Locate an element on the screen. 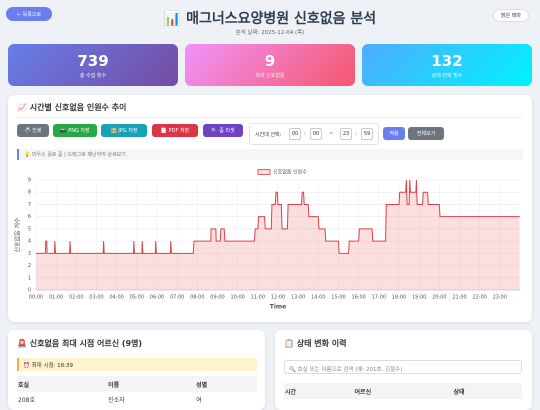 The width and height of the screenshot is (540, 410). col-header: 어르신 is located at coordinates (363, 392).